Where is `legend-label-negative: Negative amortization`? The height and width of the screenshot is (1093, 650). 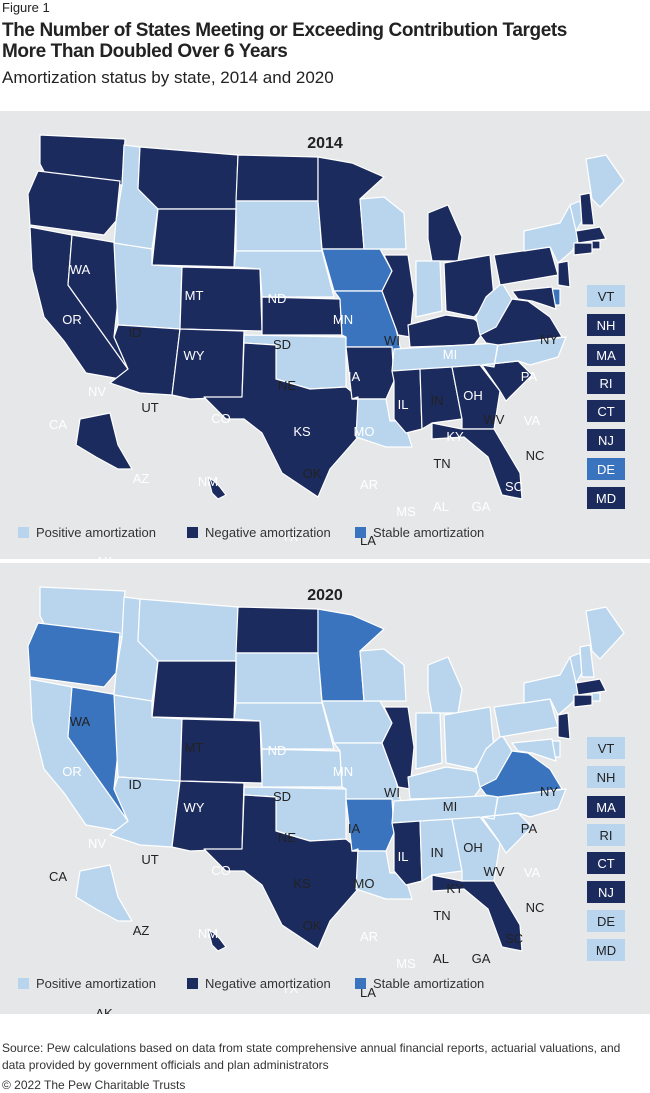 legend-label-negative: Negative amortization is located at coordinates (268, 983).